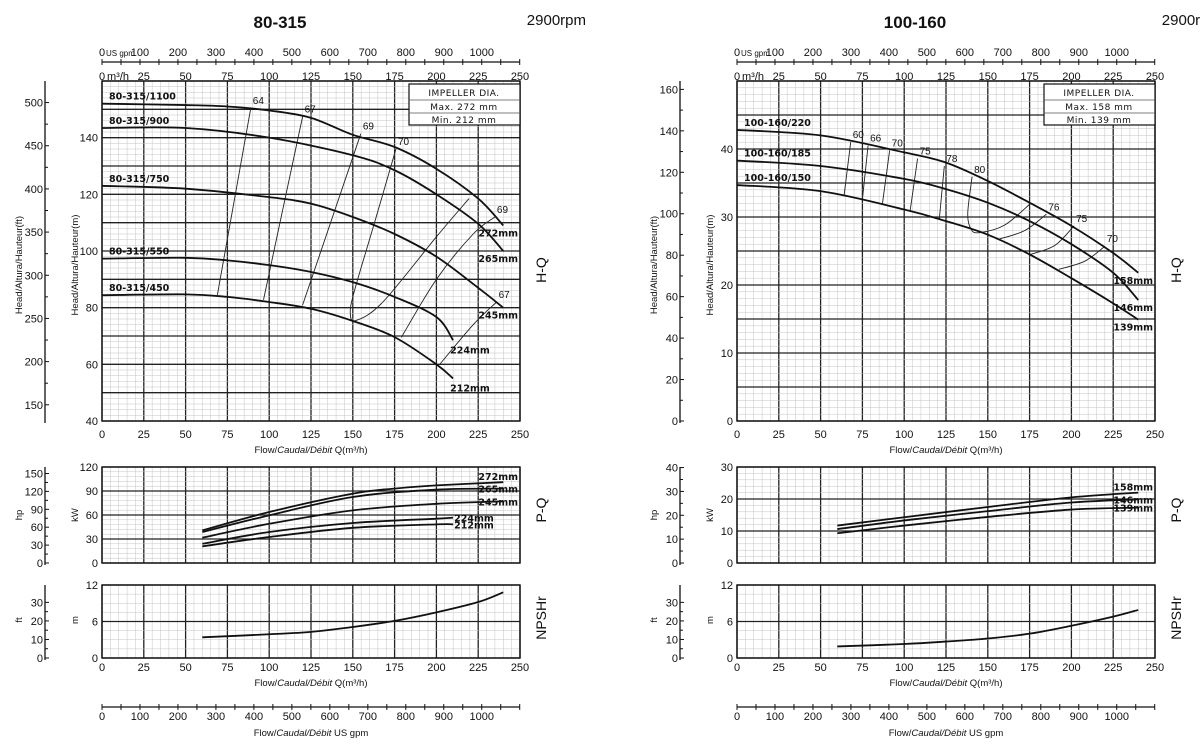 This screenshot has height=745, width=1200. I want to click on gpm-tick-label: 0, so click(102, 53).